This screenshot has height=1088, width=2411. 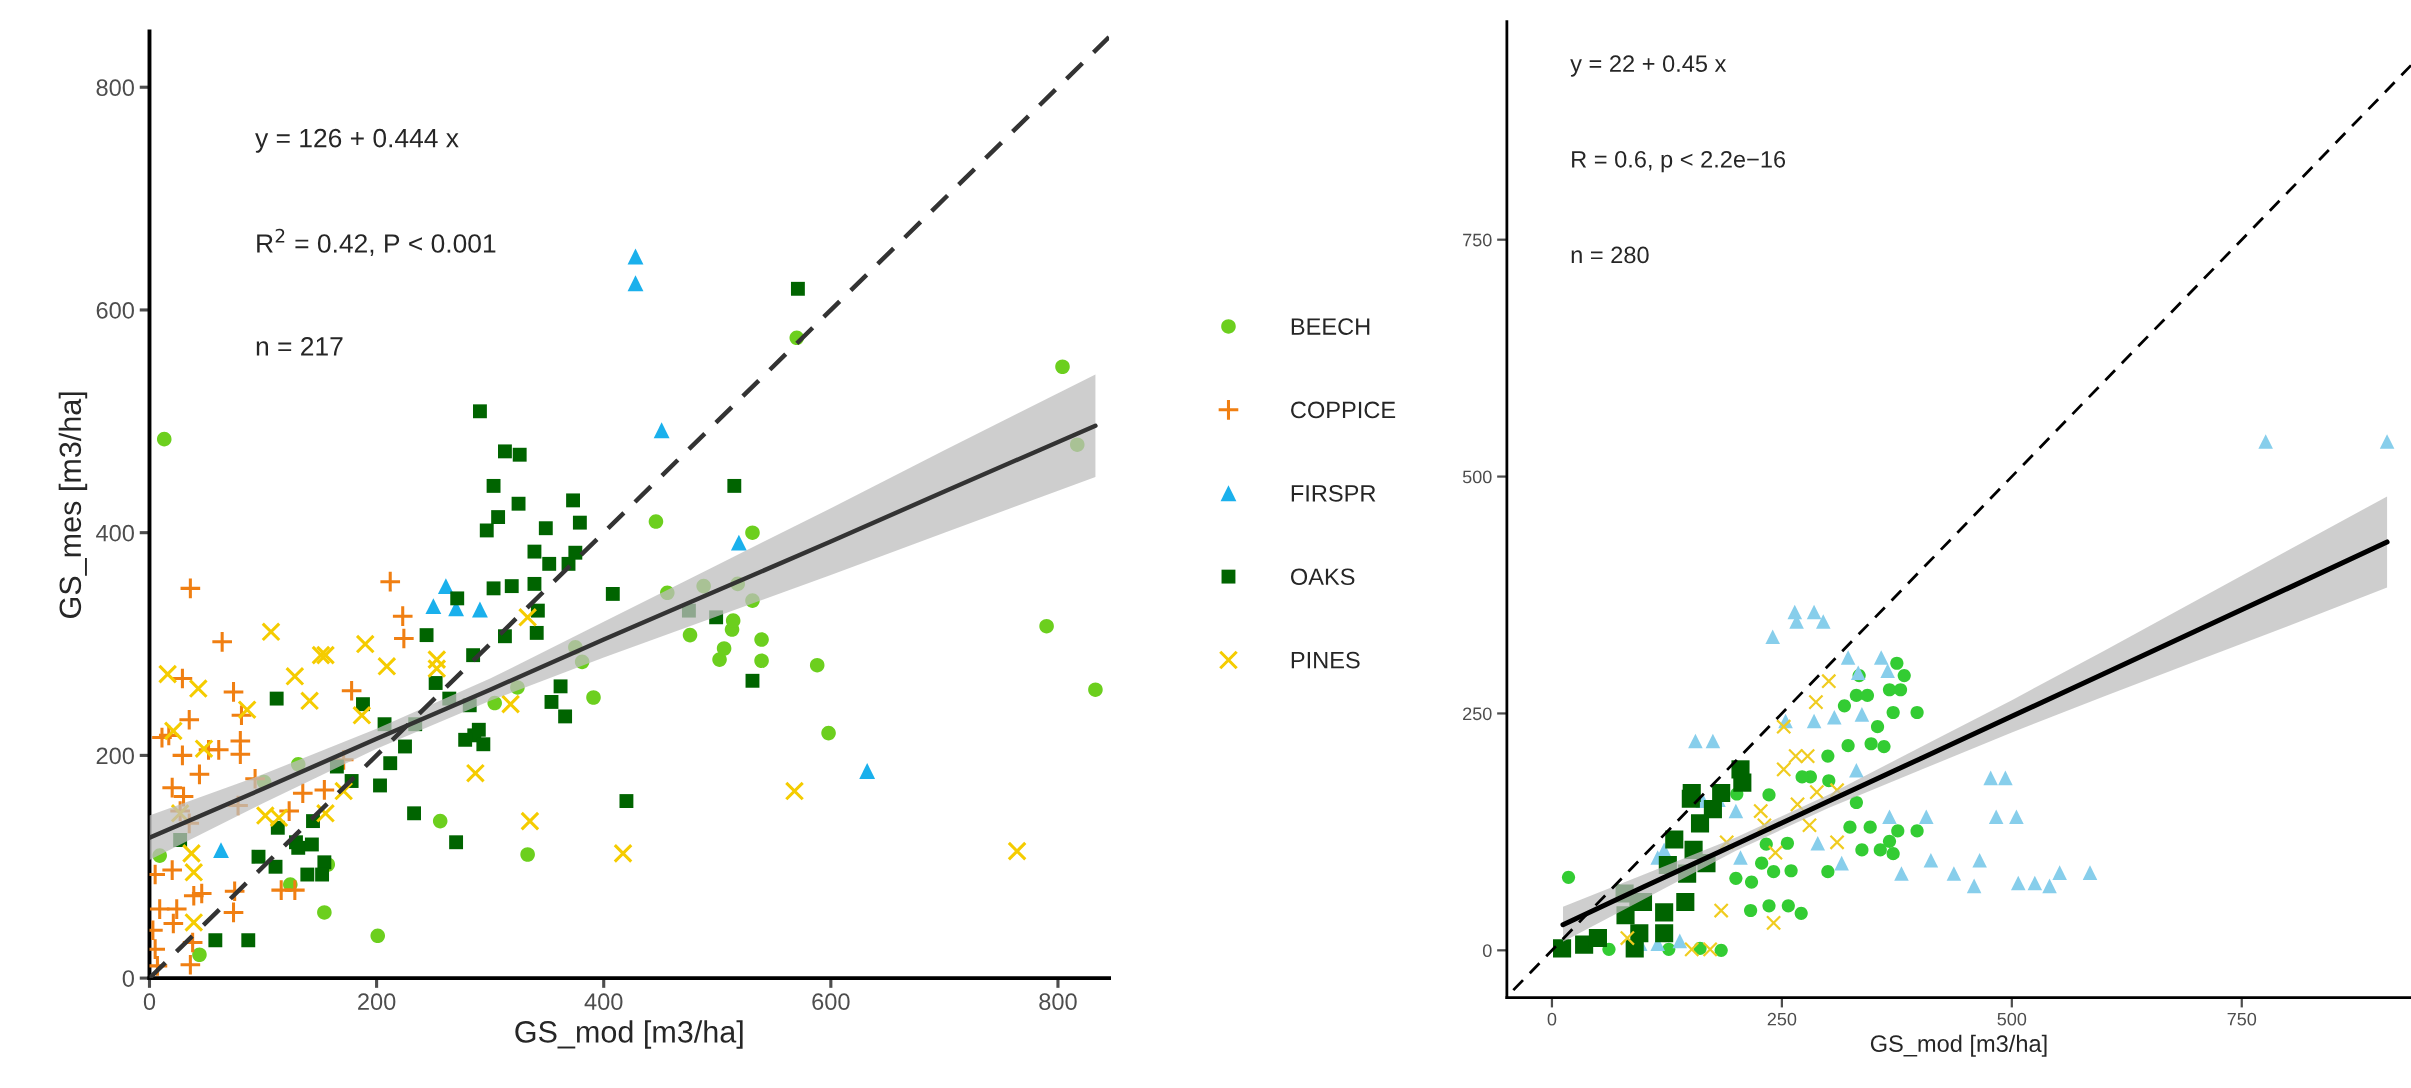 What do you see at coordinates (1679, 161) in the screenshot?
I see `annotation: R = 0.6, p < 2.2e−16` at bounding box center [1679, 161].